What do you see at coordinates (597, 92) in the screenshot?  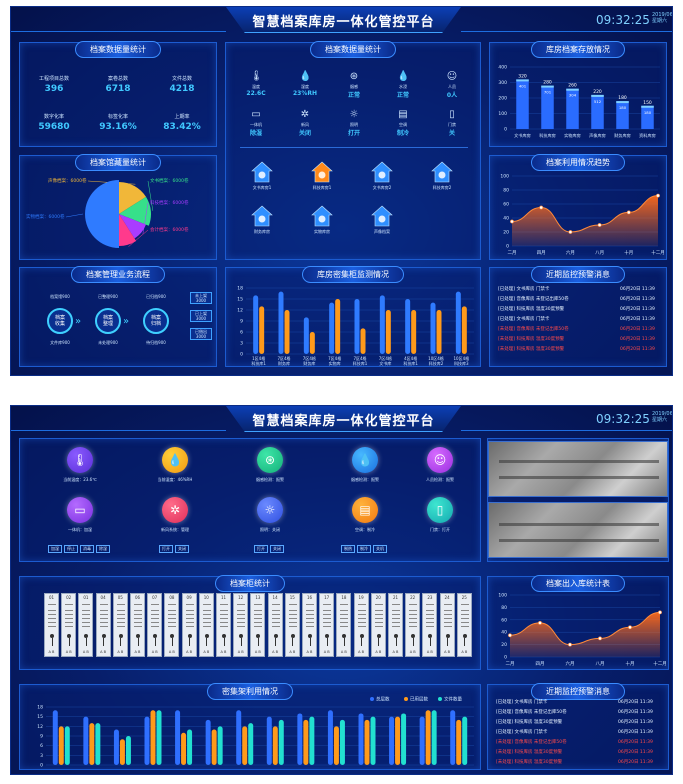 I see `data-label: 220` at bounding box center [597, 92].